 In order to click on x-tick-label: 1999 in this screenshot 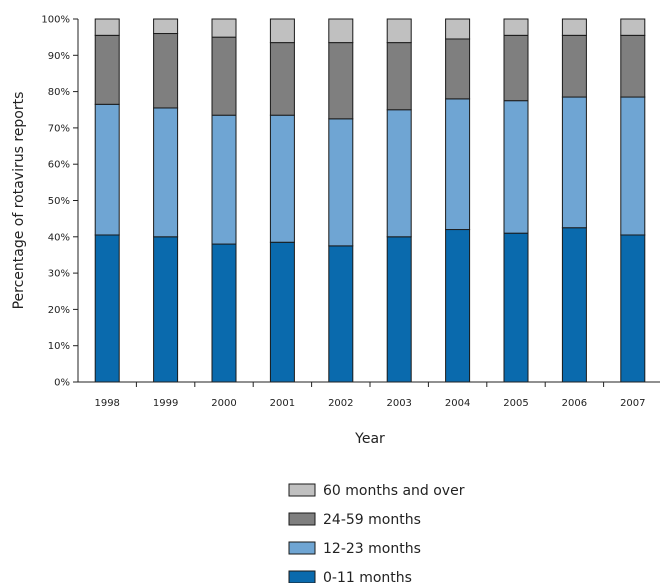, I will do `click(165, 403)`.